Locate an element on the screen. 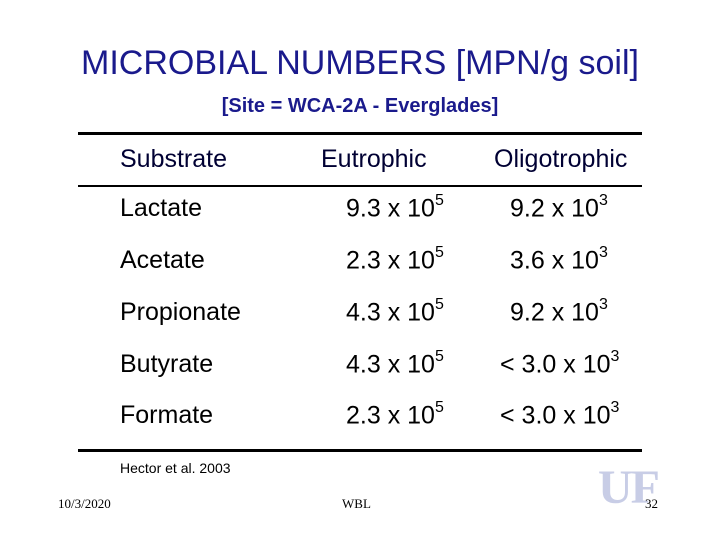 This screenshot has height=540, width=720. citation: Hector et al. 2003 is located at coordinates (175, 468).